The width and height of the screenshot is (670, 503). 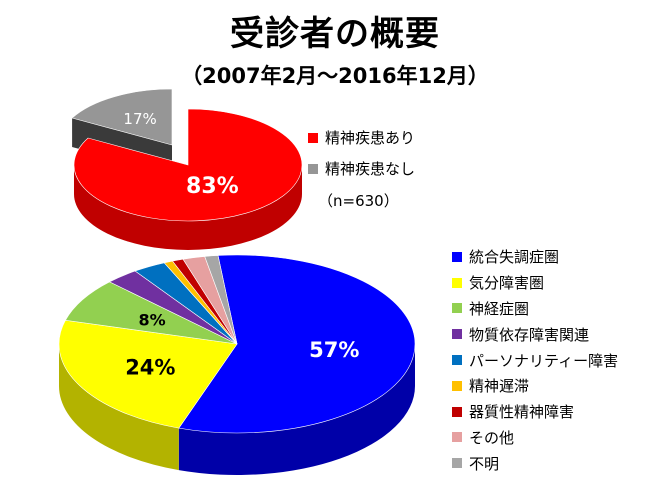 I want to click on legend-label: その他, so click(x=492, y=437).